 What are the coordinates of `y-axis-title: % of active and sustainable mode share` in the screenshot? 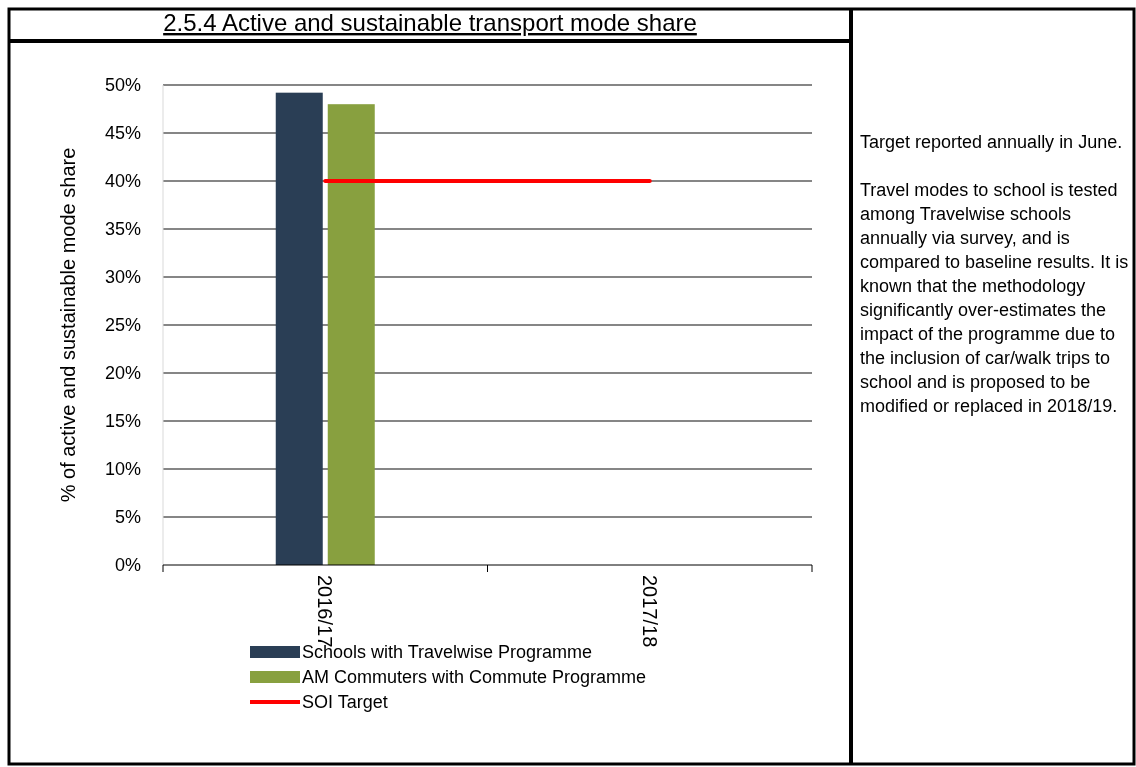 It's located at (68, 325).